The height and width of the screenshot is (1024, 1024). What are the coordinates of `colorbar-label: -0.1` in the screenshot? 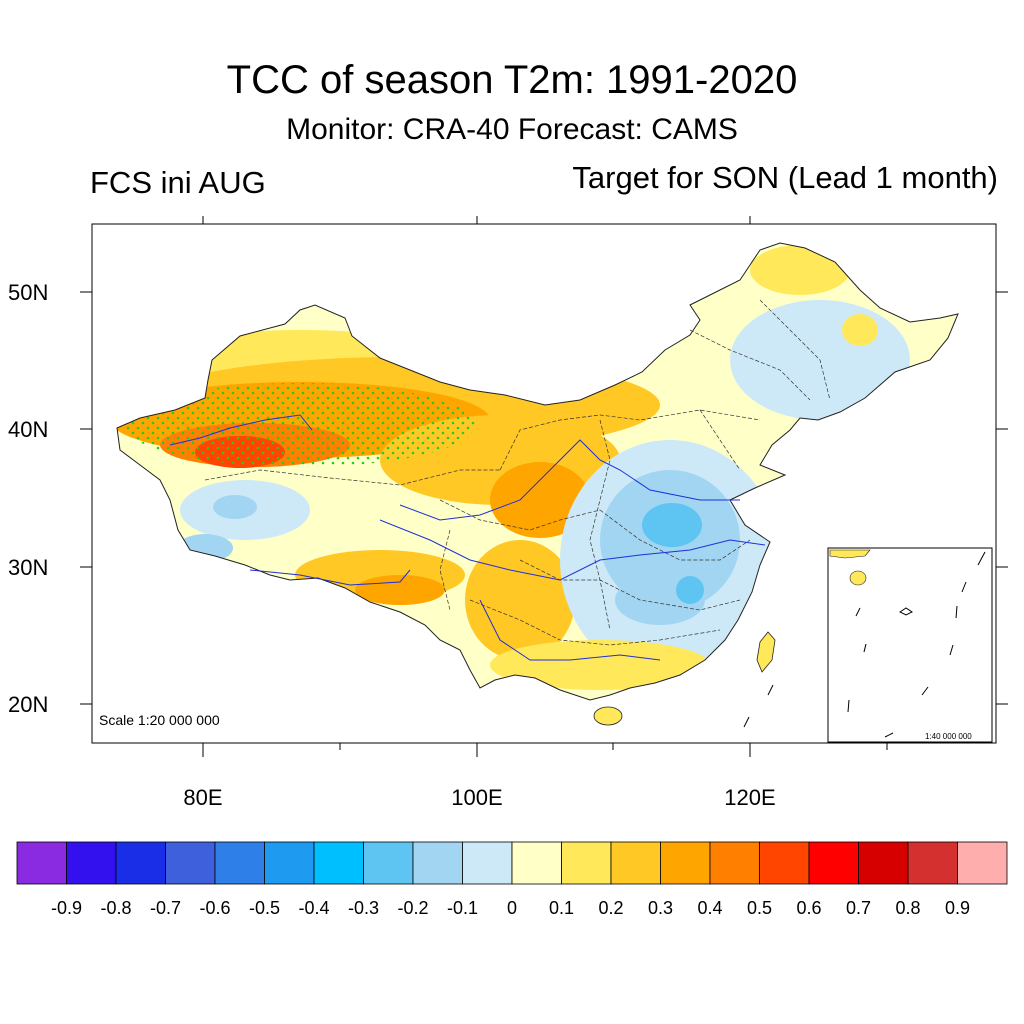 It's located at (462, 908).